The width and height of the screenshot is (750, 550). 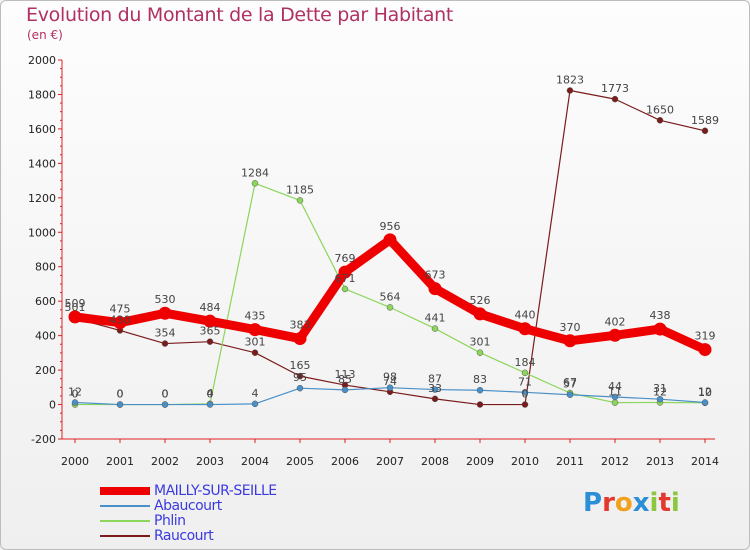 What do you see at coordinates (75, 307) in the screenshot?
I see `data-label: 501` at bounding box center [75, 307].